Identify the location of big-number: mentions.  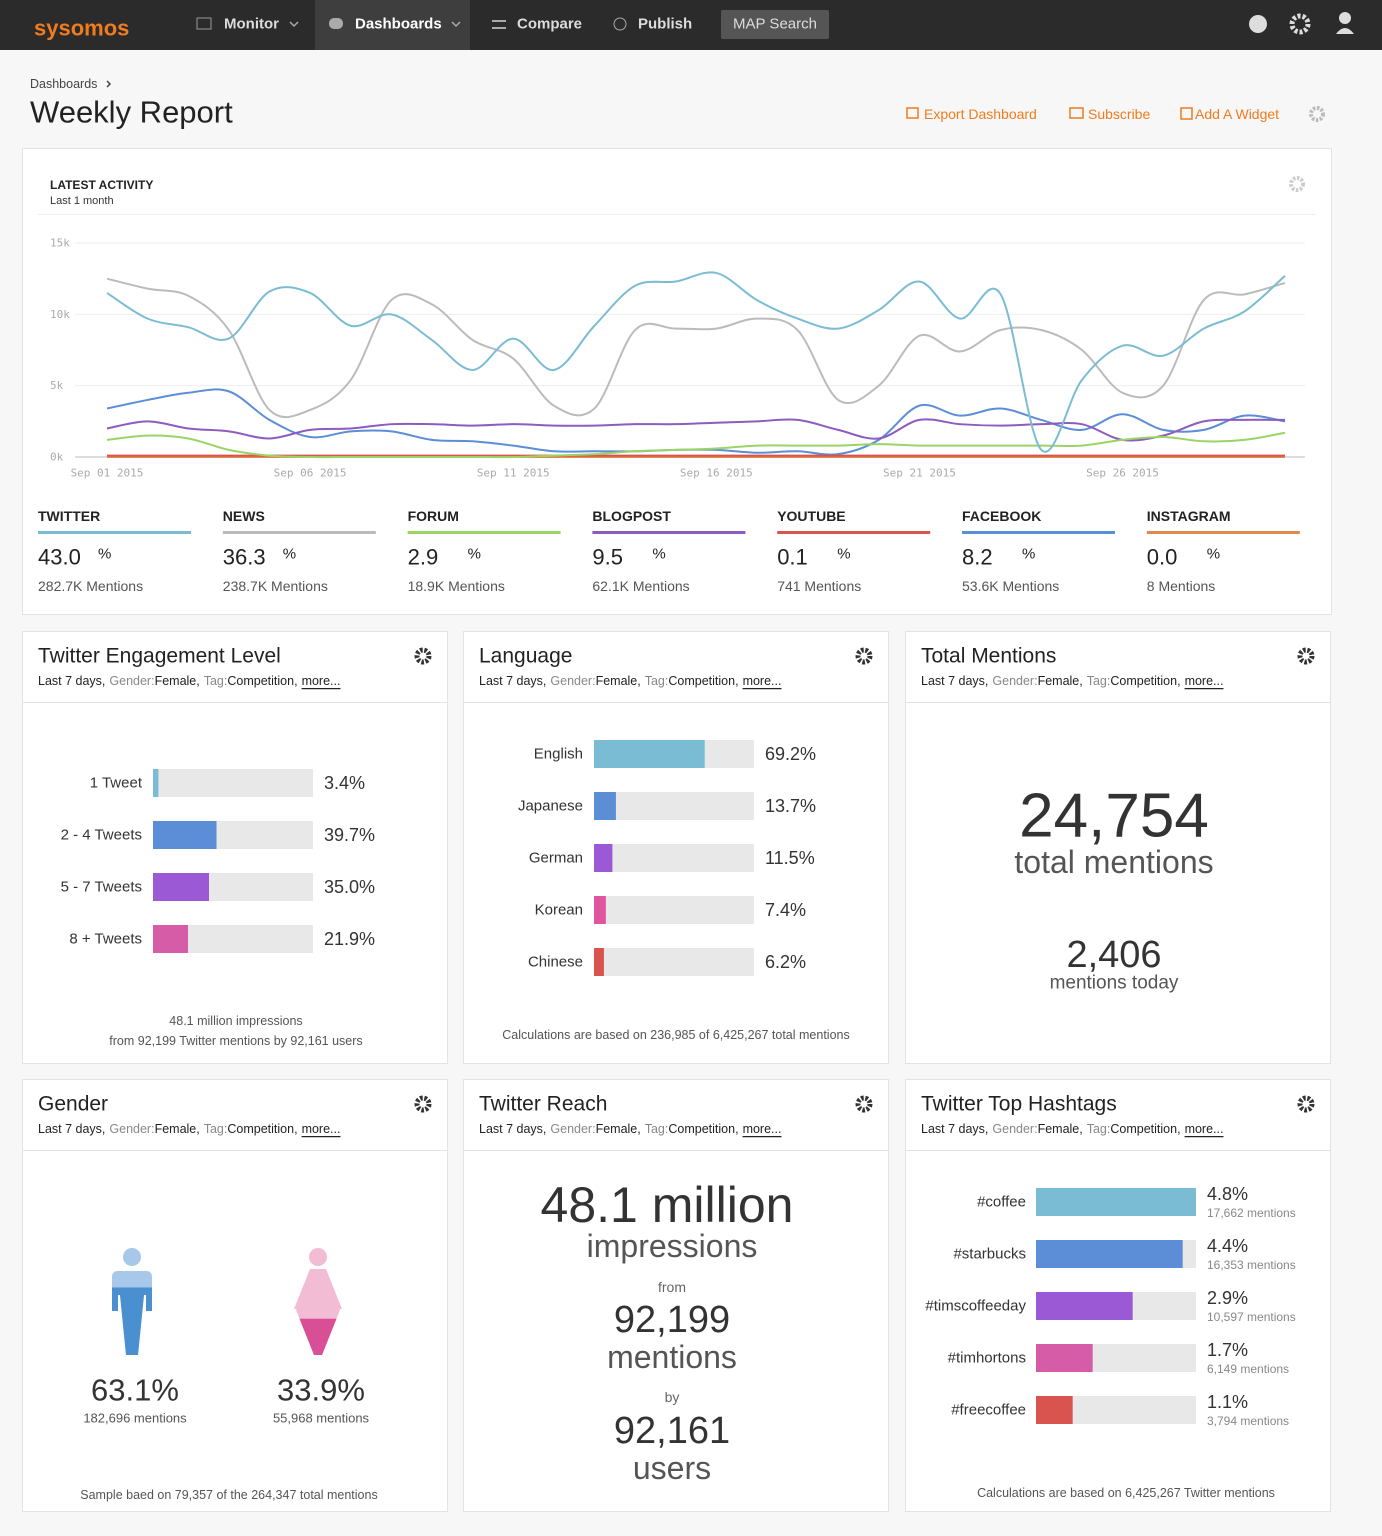
(672, 1357).